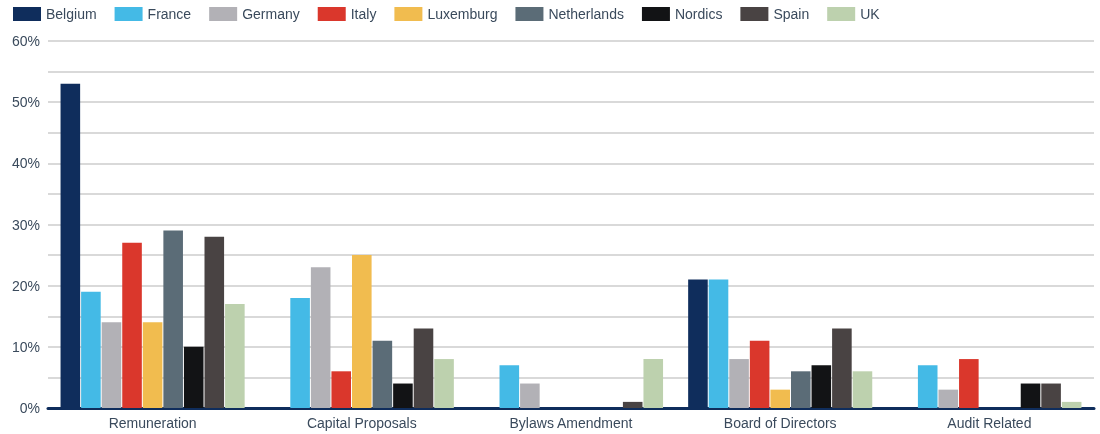  I want to click on legend-label: Luxemburg, so click(462, 14).